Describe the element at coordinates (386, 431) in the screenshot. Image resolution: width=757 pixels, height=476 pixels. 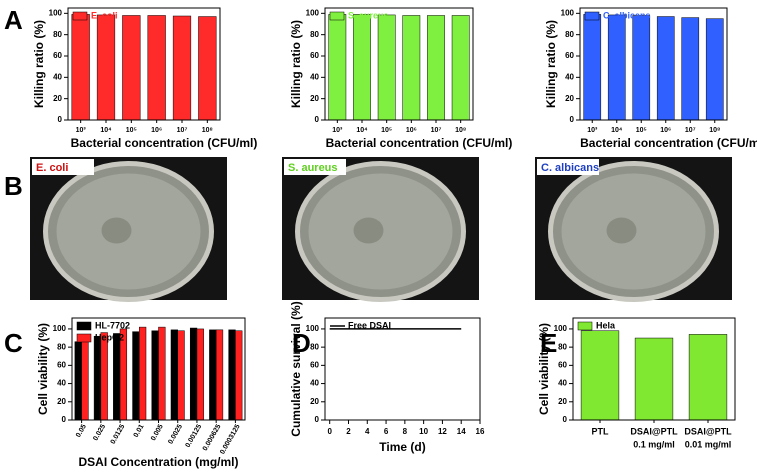
I see `x-tick-label: 6` at that location.